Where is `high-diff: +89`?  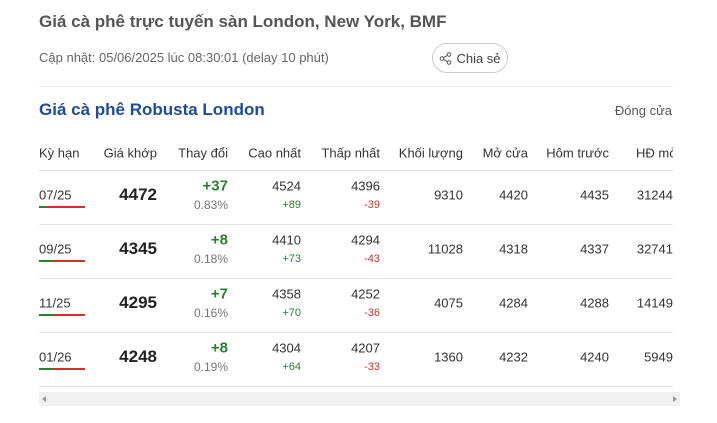 high-diff: +89 is located at coordinates (291, 205).